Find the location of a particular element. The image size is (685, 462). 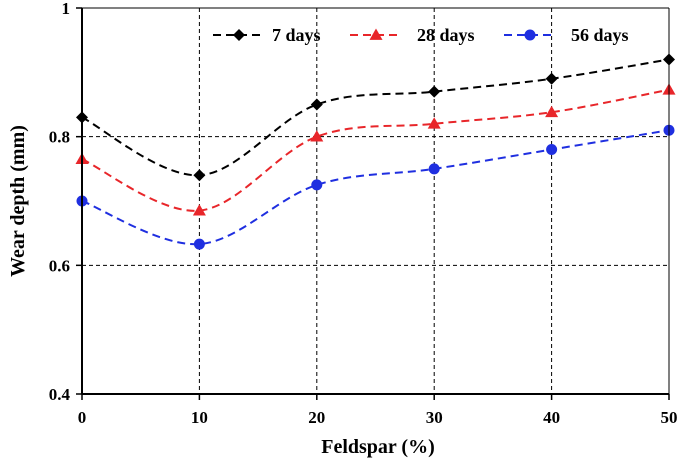

legend: 7 days 28 days 56 days is located at coordinates (421, 35).